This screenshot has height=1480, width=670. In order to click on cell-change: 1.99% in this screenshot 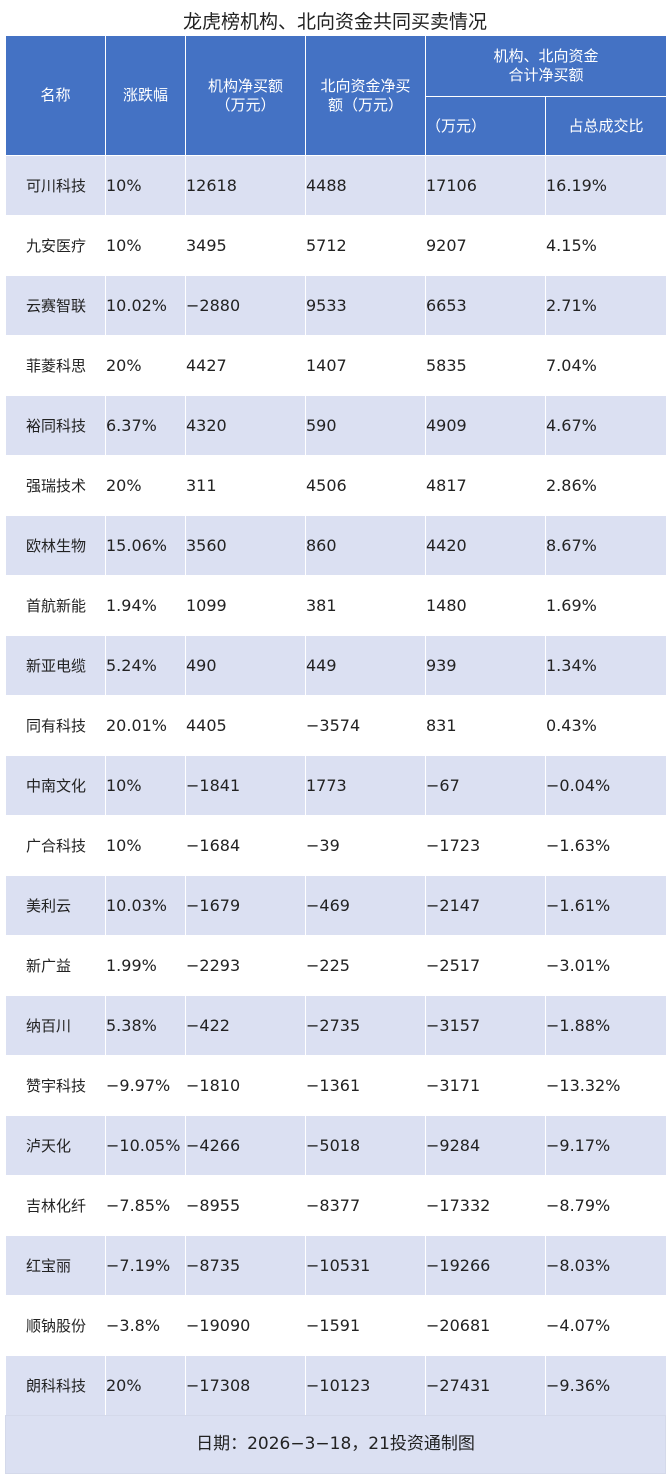, I will do `click(145, 965)`.